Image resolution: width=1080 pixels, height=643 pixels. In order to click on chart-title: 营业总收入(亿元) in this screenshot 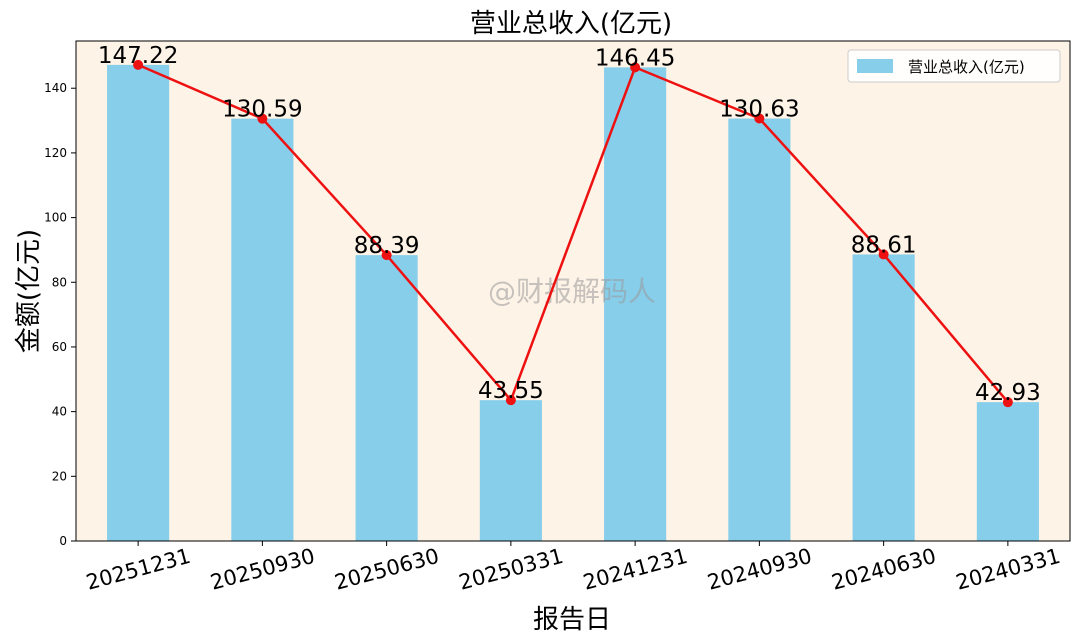, I will do `click(571, 24)`.